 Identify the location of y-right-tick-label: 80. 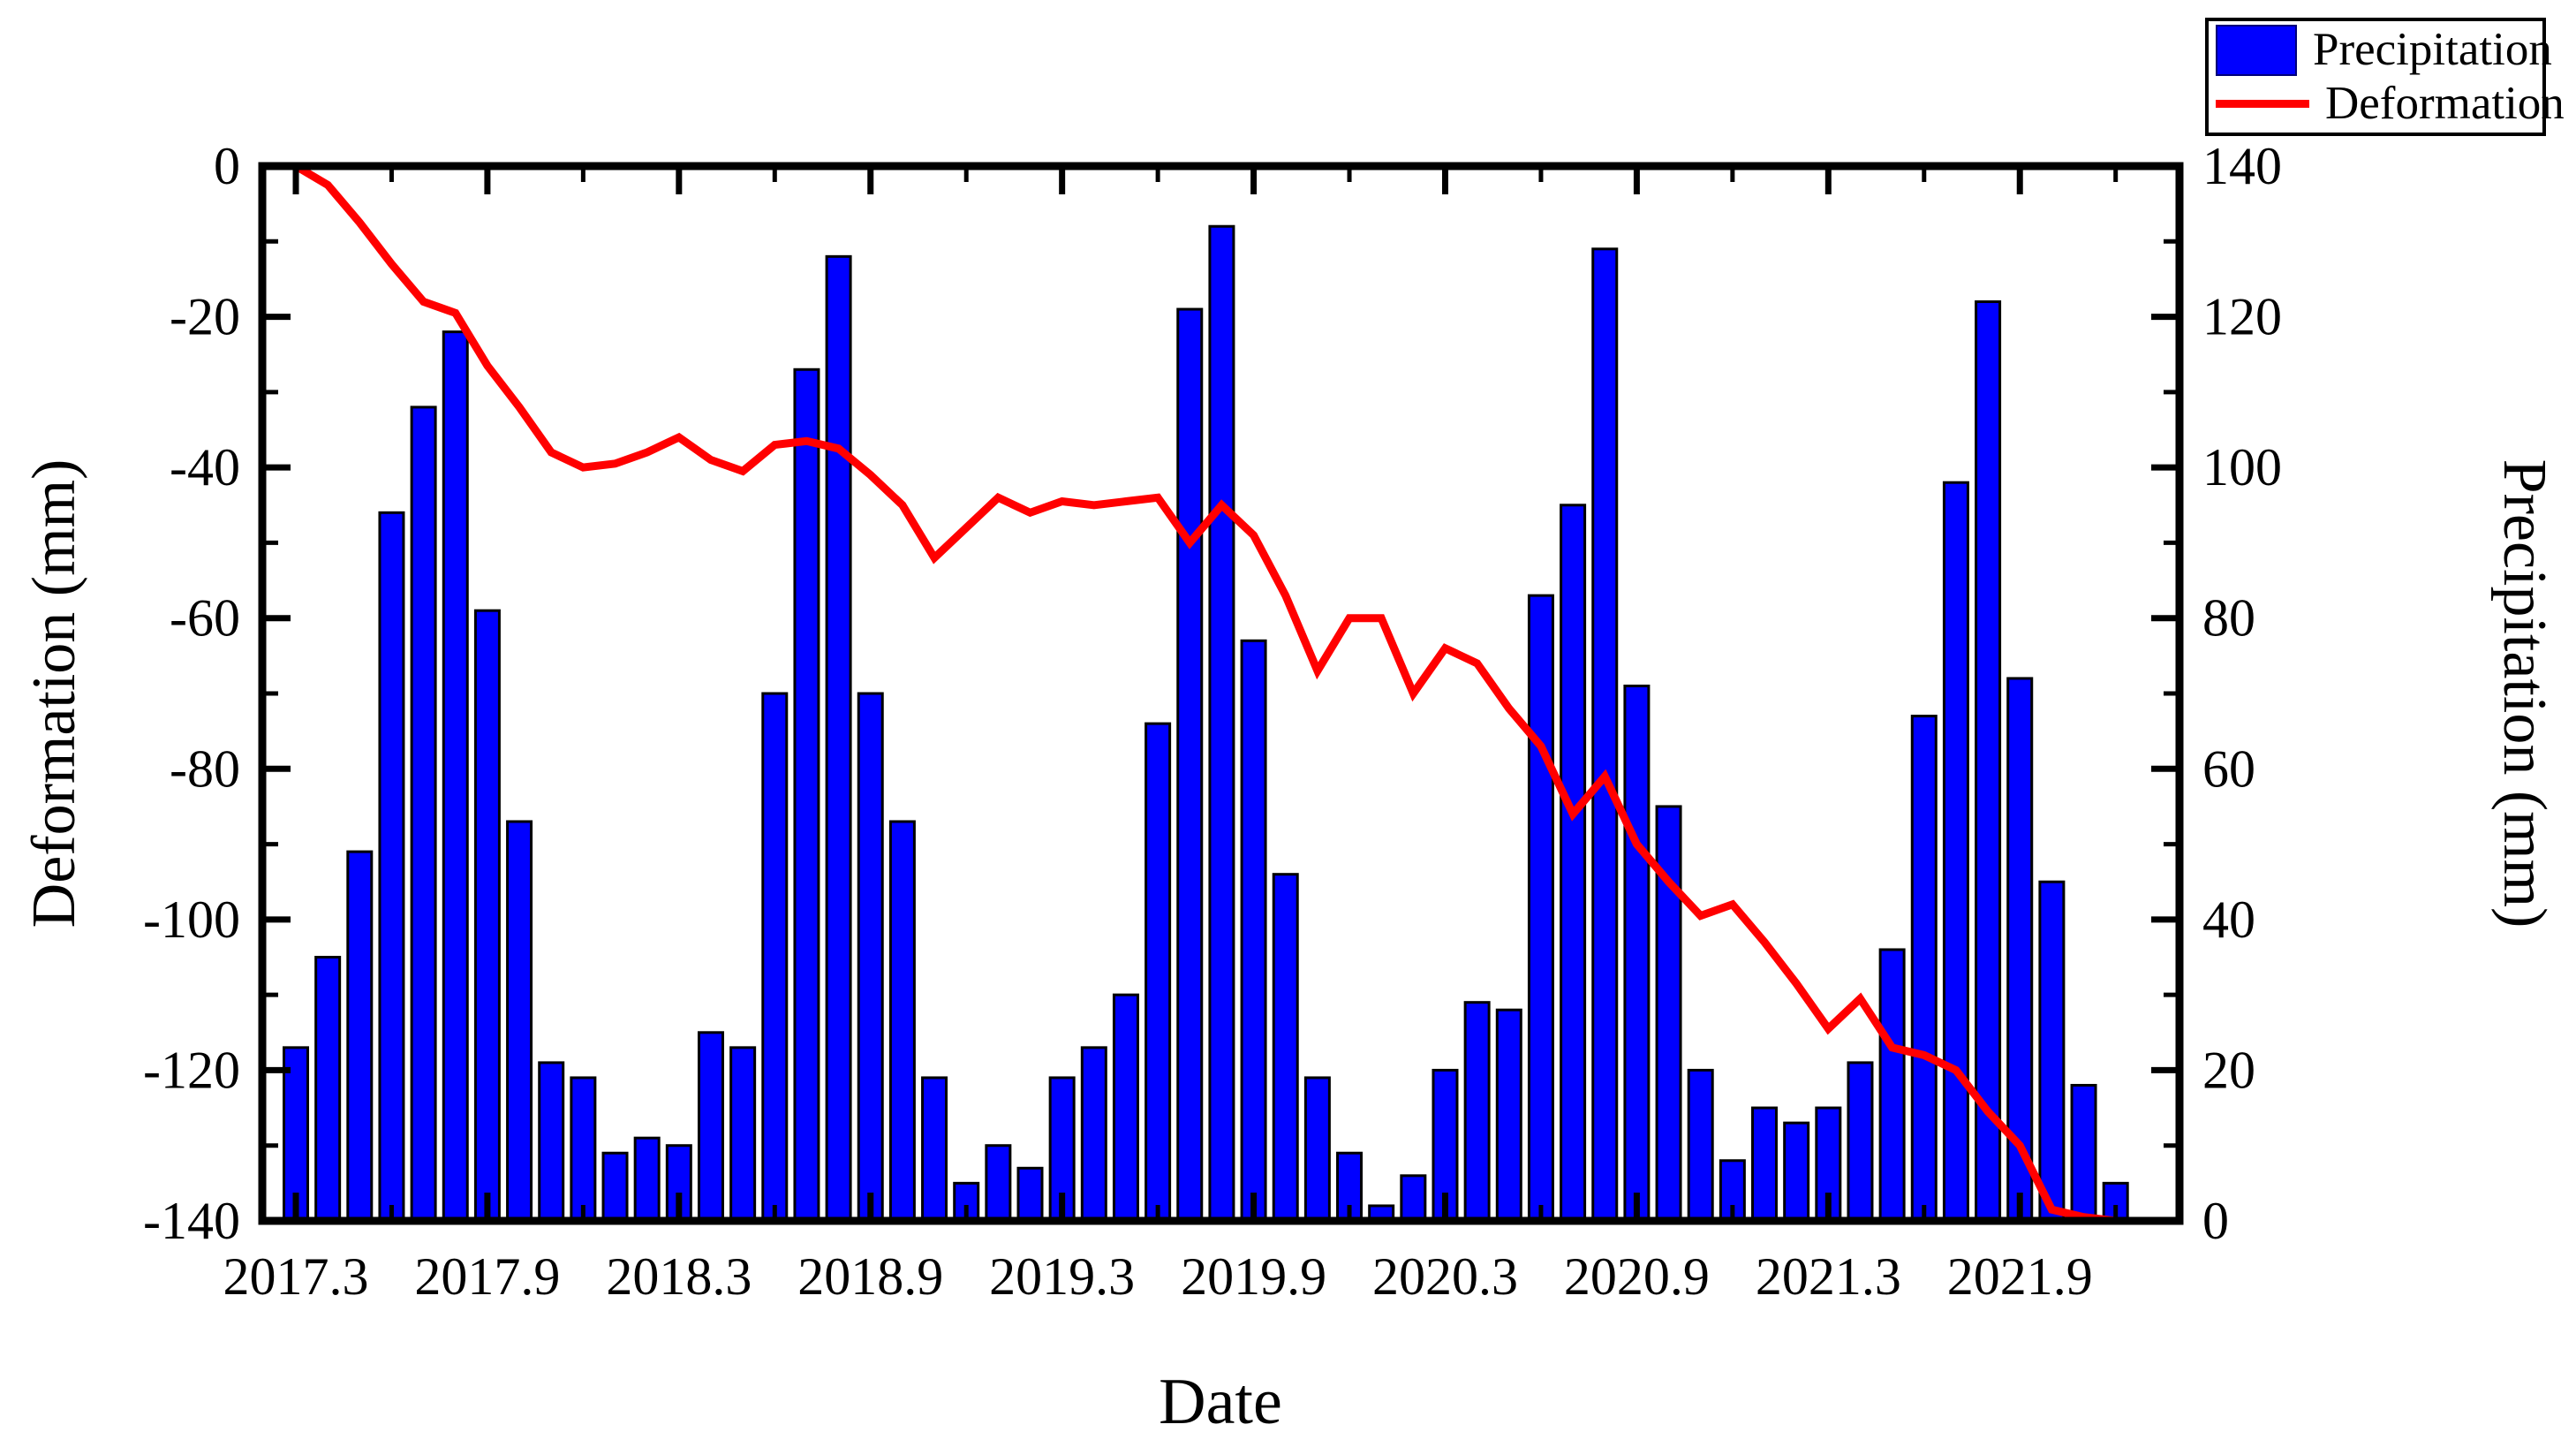
(2228, 618).